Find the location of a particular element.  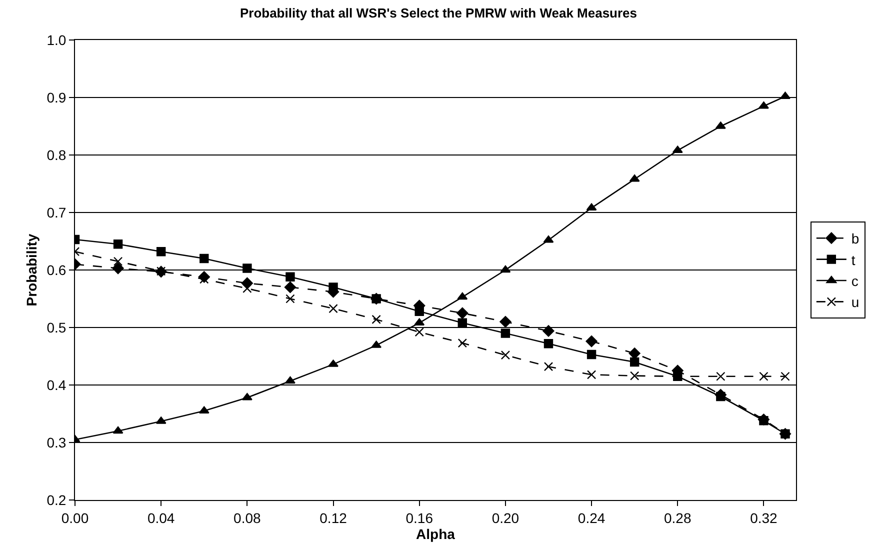

chart-title: Probability that all WSR's Select the PMRW with Weak Measures is located at coordinates (439, 12).